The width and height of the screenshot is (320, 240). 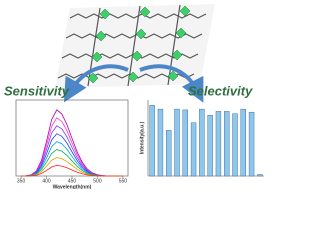 I want to click on x-tick-label: 550, so click(x=123, y=181).